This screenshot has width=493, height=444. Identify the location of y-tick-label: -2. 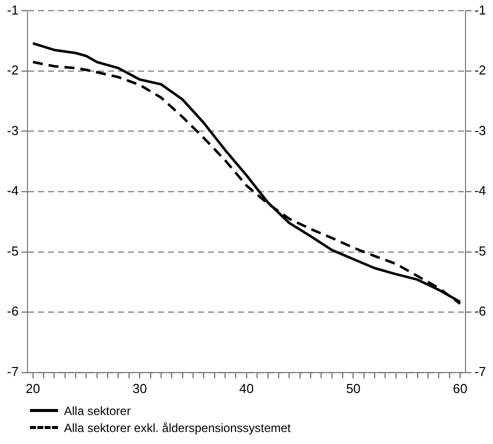
(12, 70).